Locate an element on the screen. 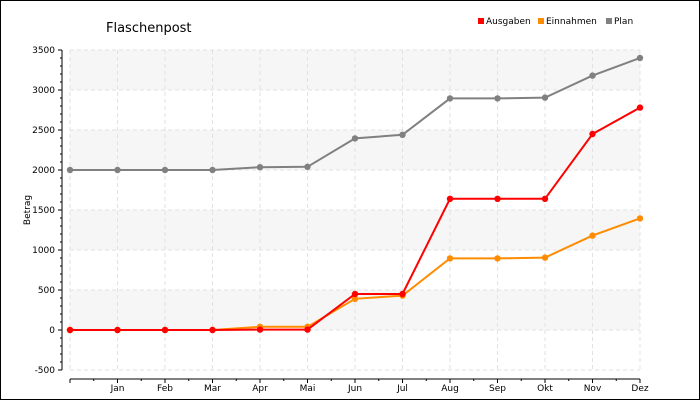 Image resolution: width=700 pixels, height=400 pixels. y-tick-label: 1500 is located at coordinates (43, 211).